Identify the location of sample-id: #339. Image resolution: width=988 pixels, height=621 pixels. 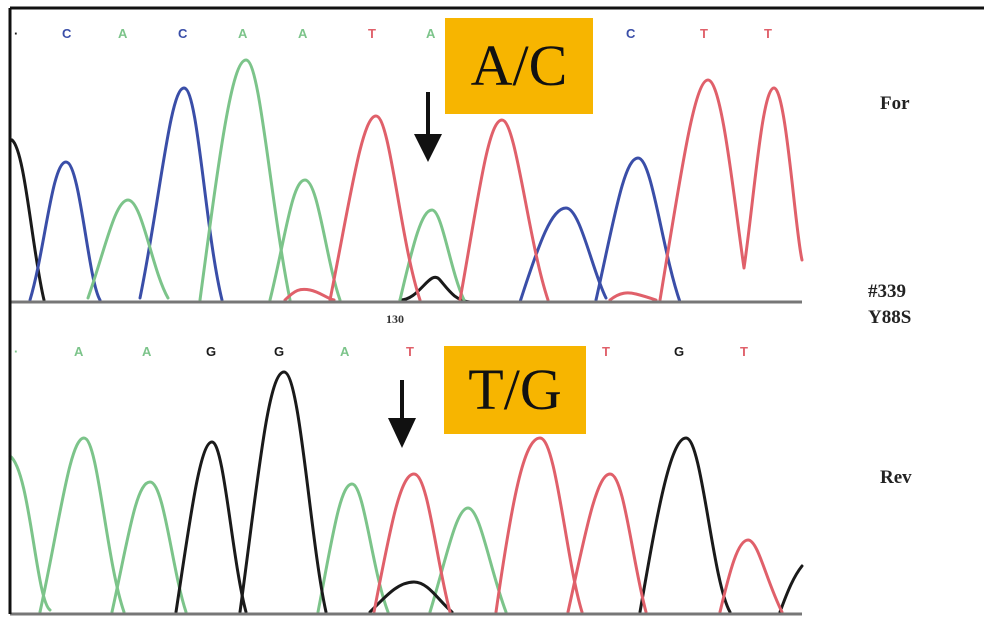
(887, 291).